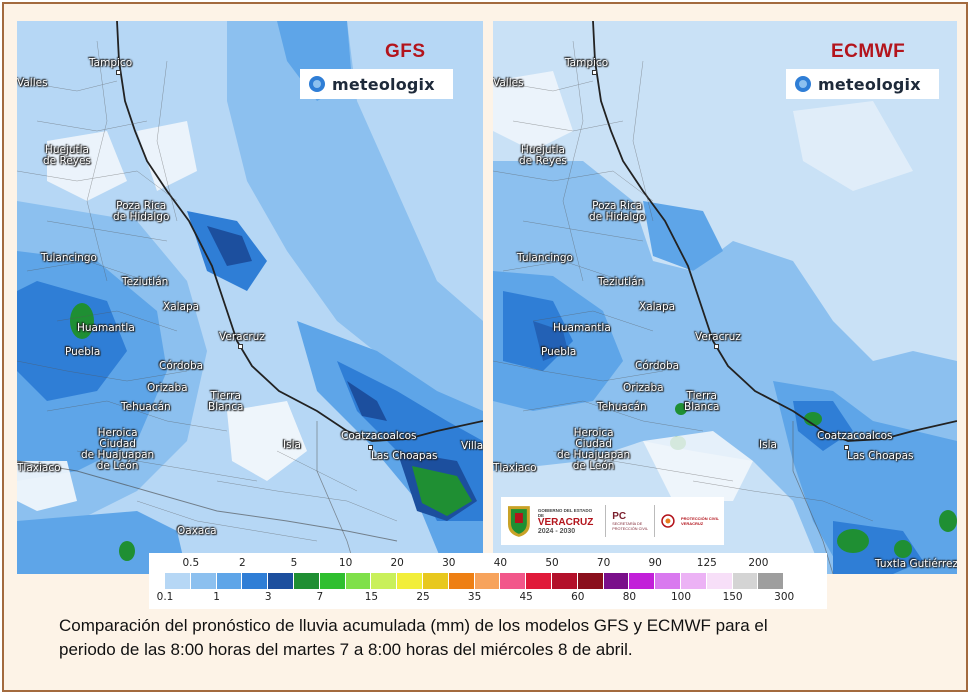 The height and width of the screenshot is (697, 972). Describe the element at coordinates (622, 407) in the screenshot. I see `city-label: Tehuacán` at that location.